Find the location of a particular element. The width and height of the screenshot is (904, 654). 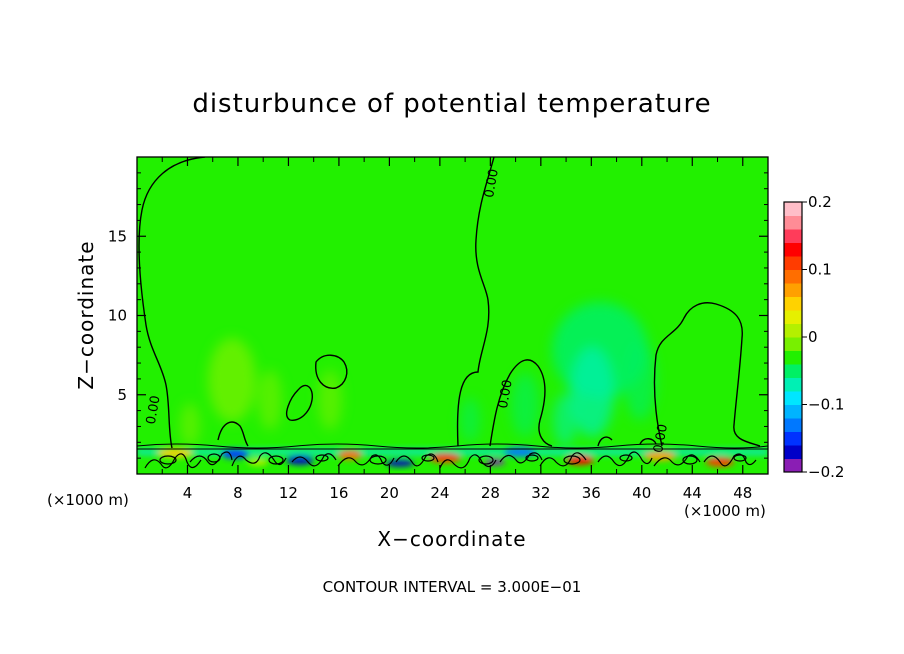

x-tick-label: 8 is located at coordinates (238, 493).